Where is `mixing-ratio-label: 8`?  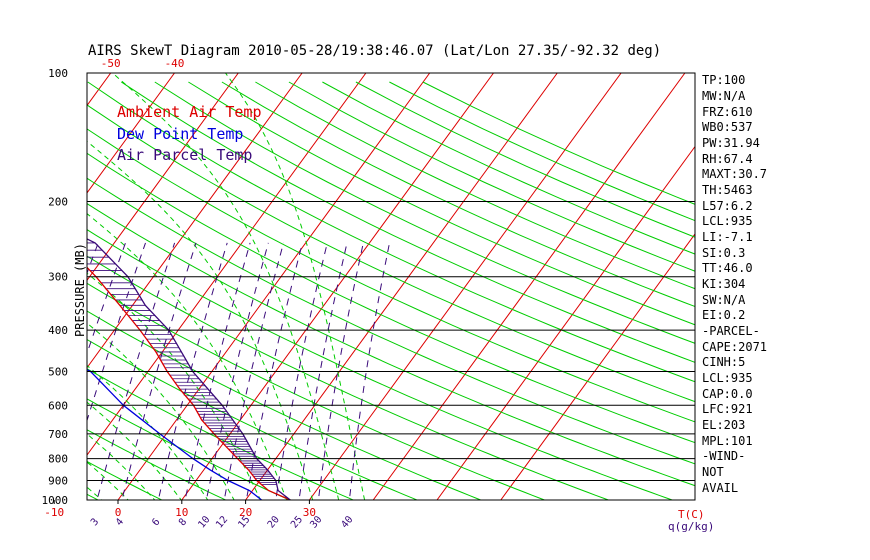 mixing-ratio-label: 8 is located at coordinates (183, 523).